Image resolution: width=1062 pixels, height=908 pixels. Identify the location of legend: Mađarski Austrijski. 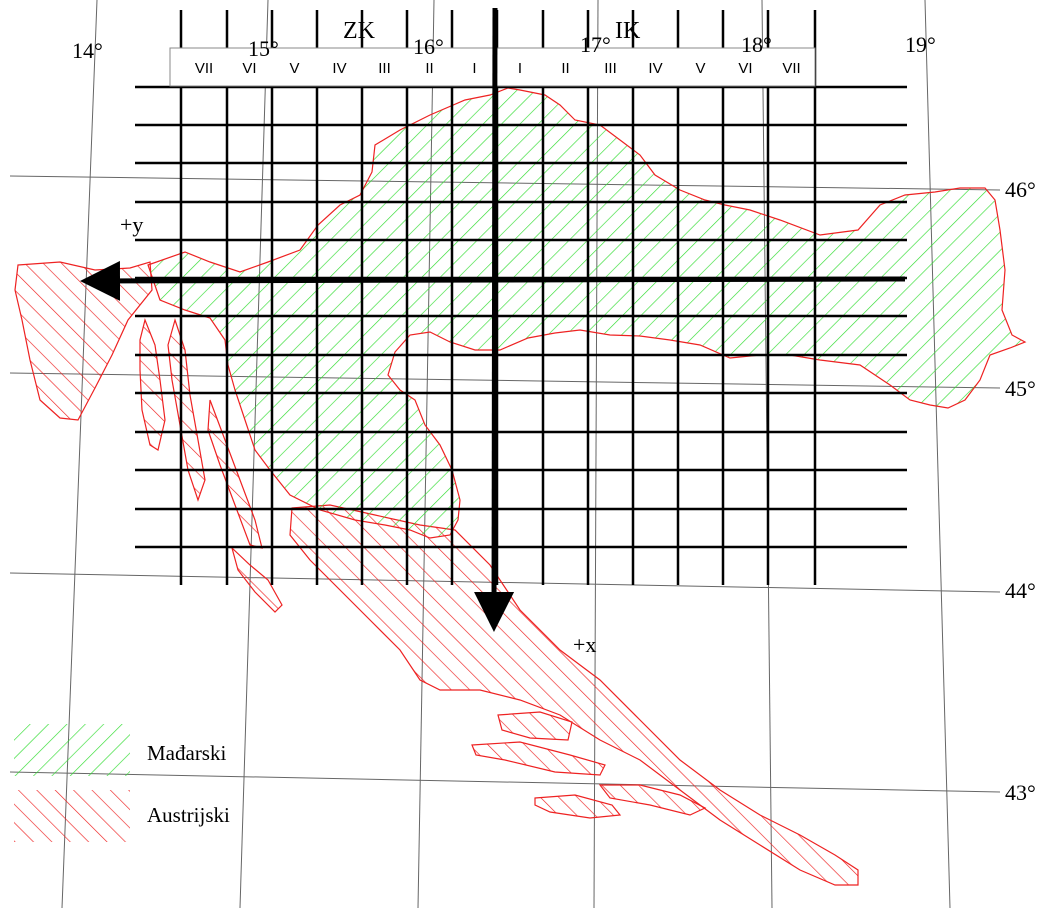
(122, 783).